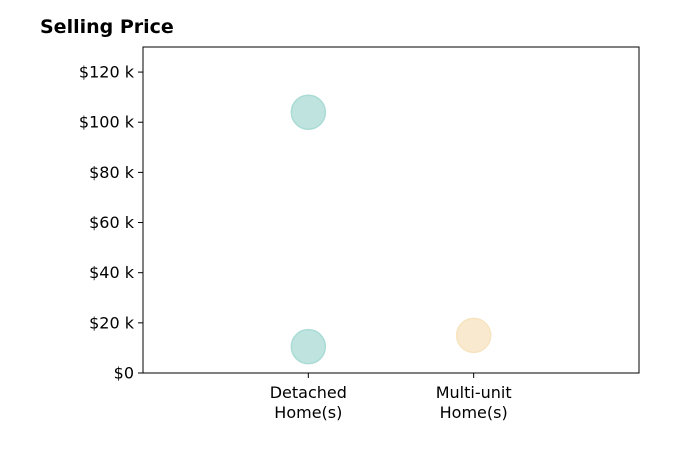  What do you see at coordinates (107, 122) in the screenshot?
I see `y-tick-label: $100 k` at bounding box center [107, 122].